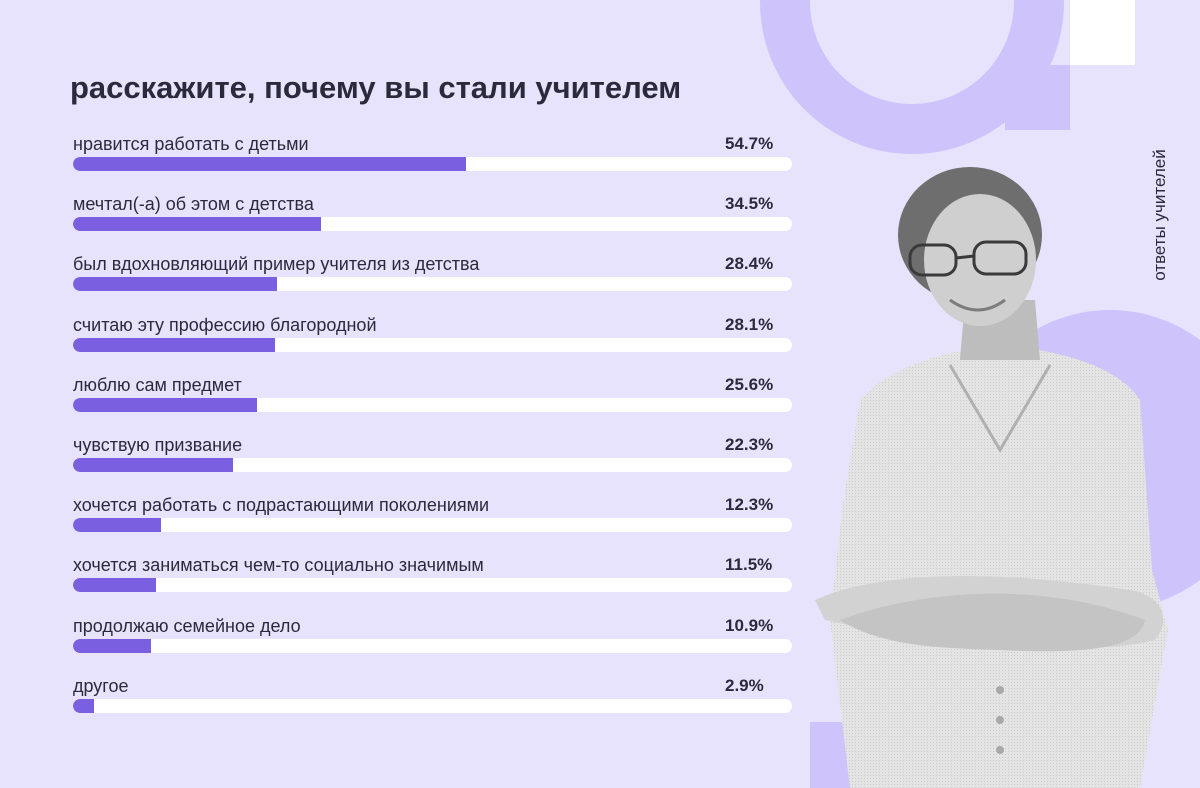 The height and width of the screenshot is (788, 1200). Describe the element at coordinates (749, 384) in the screenshot. I see `bar-value-label: 25.6%` at that location.